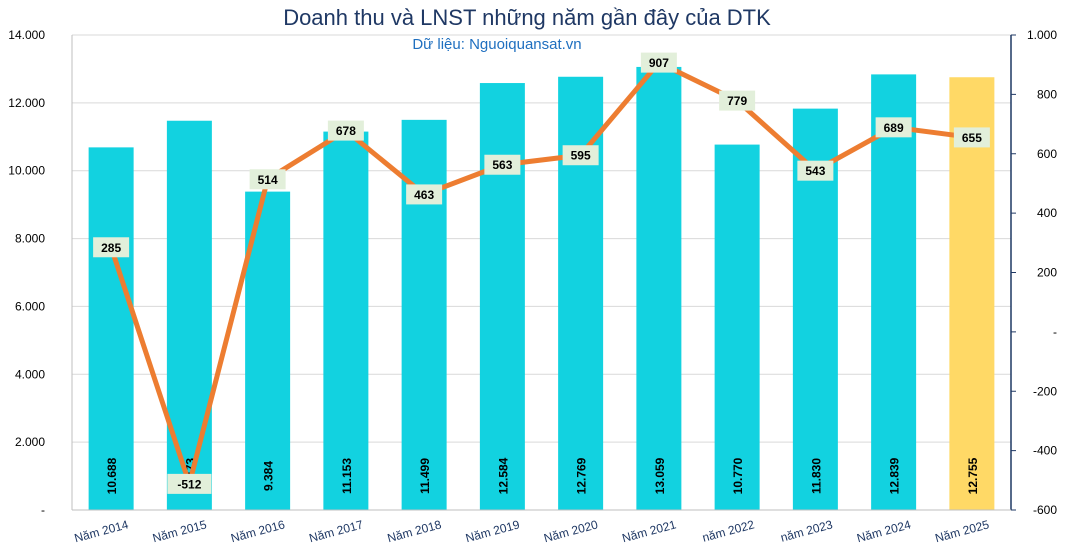 Image resolution: width=1069 pixels, height=559 pixels. Describe the element at coordinates (26, 35) in the screenshot. I see `left-tick-label: 14.000` at that location.